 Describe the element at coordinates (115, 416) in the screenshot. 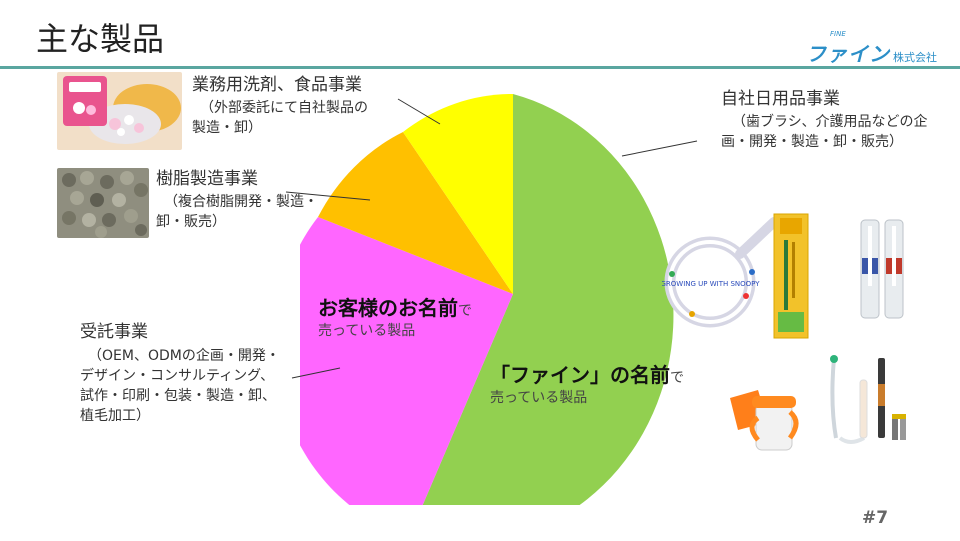

I see `contract-desc-4: 植毛加工）` at that location.